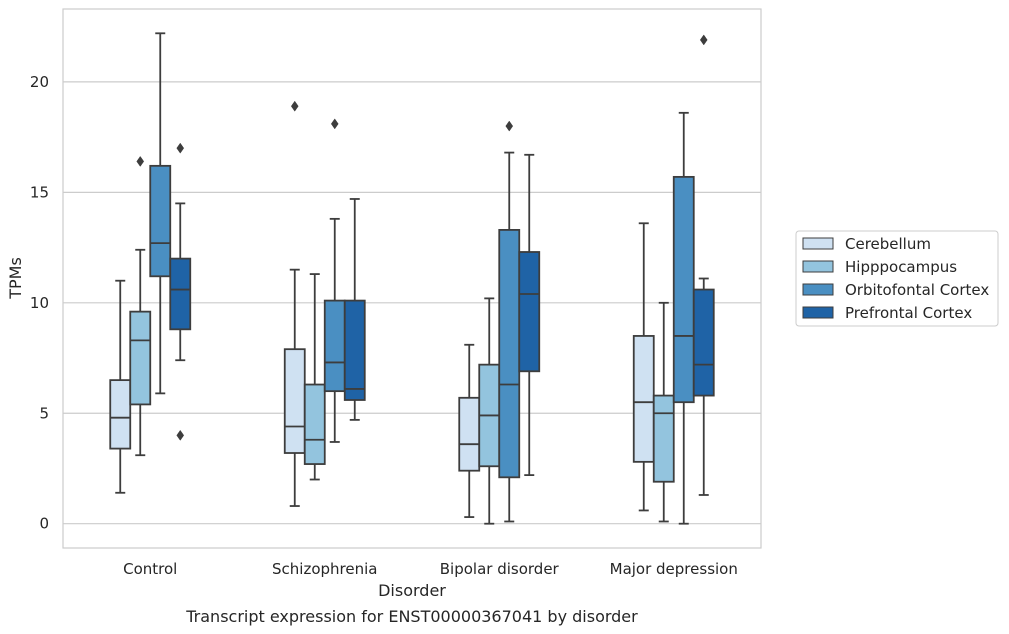 The width and height of the screenshot is (1009, 634). Describe the element at coordinates (917, 290) in the screenshot. I see `legend-label: Orbitofontal Cortex` at that location.